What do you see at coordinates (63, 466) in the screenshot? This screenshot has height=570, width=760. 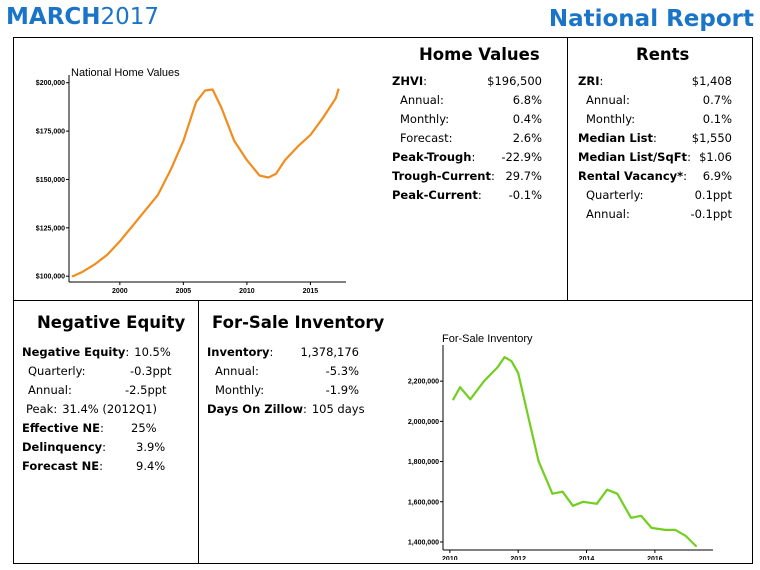 I see `stat-label: Forecast NE:` at bounding box center [63, 466].